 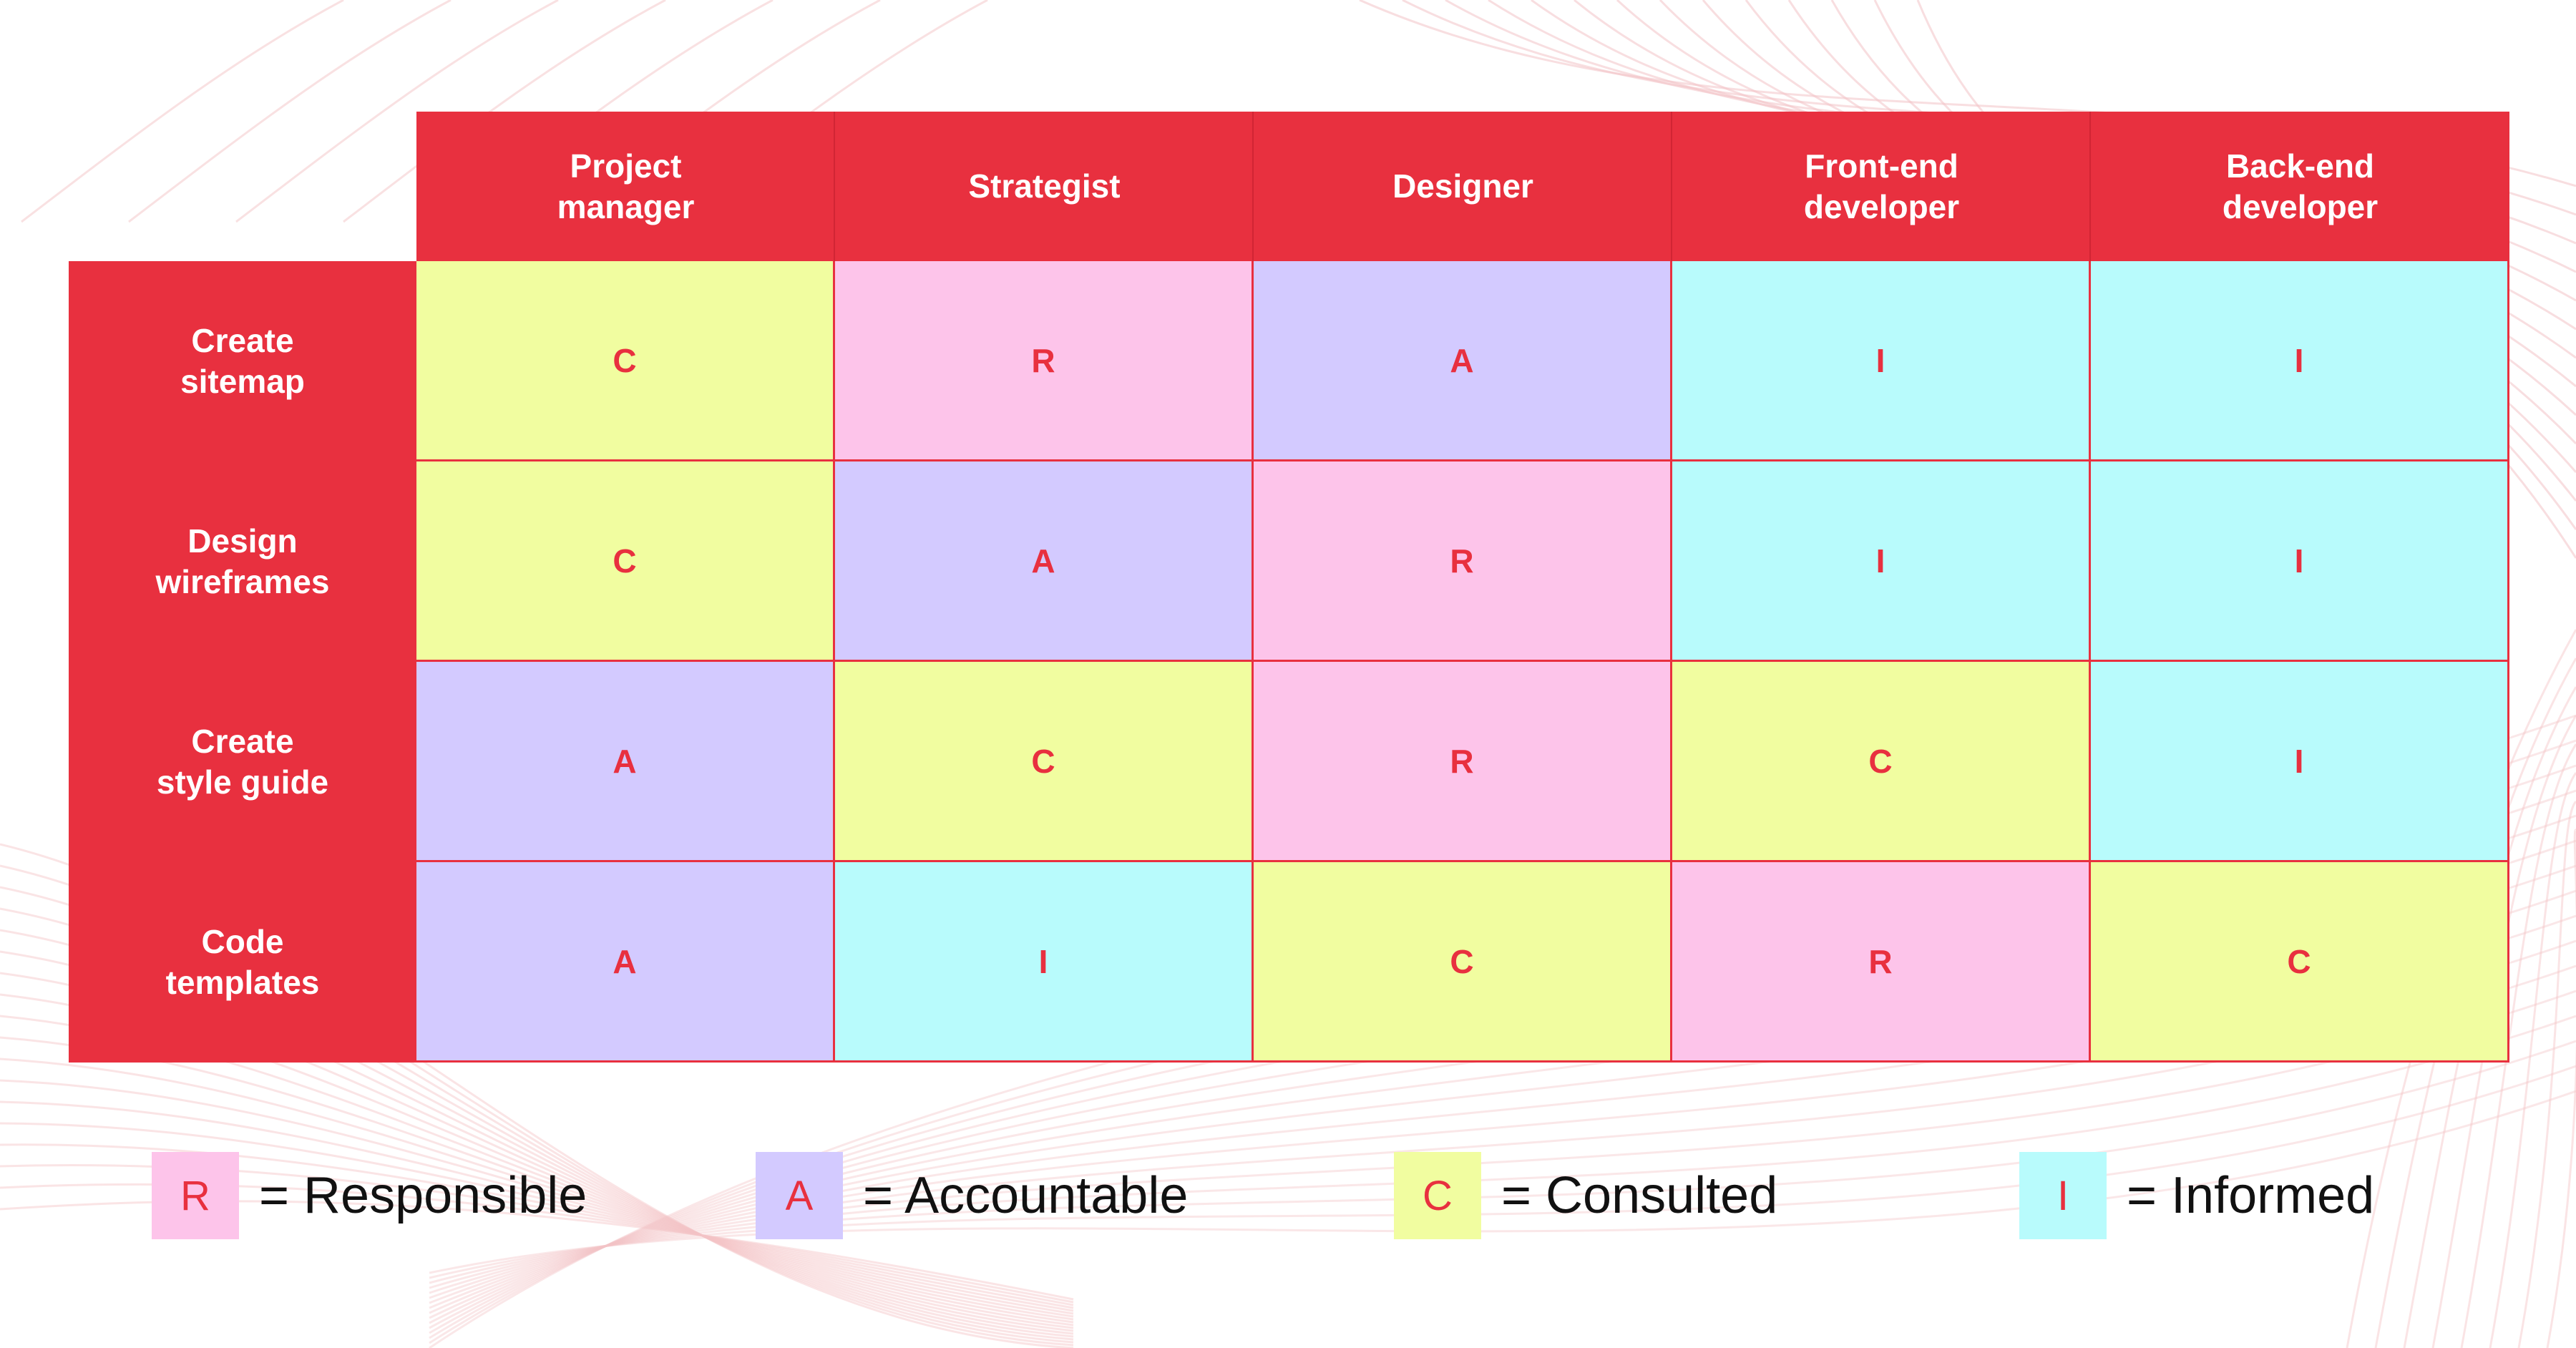 What do you see at coordinates (1463, 762) in the screenshot?
I see `cell-create-style-guide-designer: R` at bounding box center [1463, 762].